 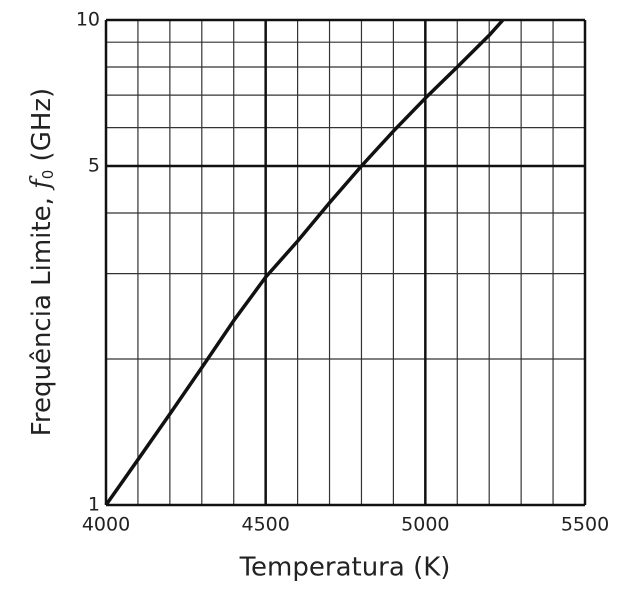 What do you see at coordinates (42, 129) in the screenshot?
I see `y-label-unit: (GHz)` at bounding box center [42, 129].